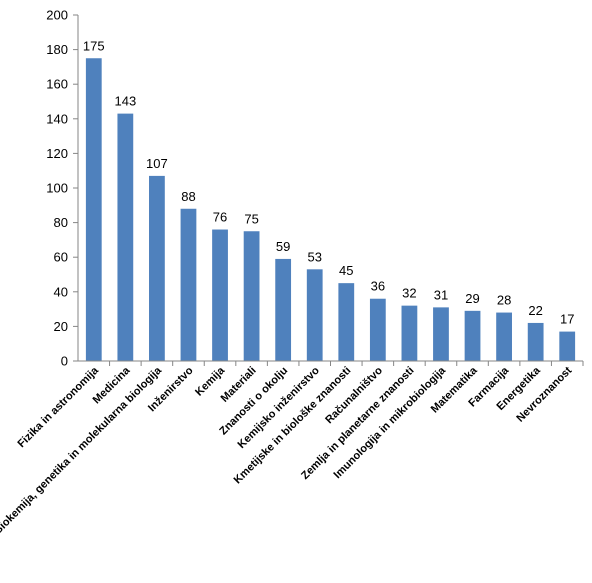 This screenshot has height=583, width=592. What do you see at coordinates (441, 294) in the screenshot?
I see `data-label: 31` at bounding box center [441, 294].